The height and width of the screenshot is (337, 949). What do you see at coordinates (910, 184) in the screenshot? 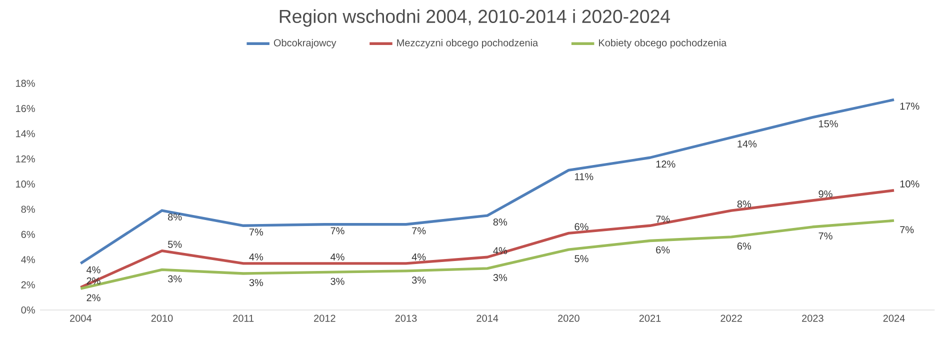
I see `data-label: 10%` at bounding box center [910, 184].